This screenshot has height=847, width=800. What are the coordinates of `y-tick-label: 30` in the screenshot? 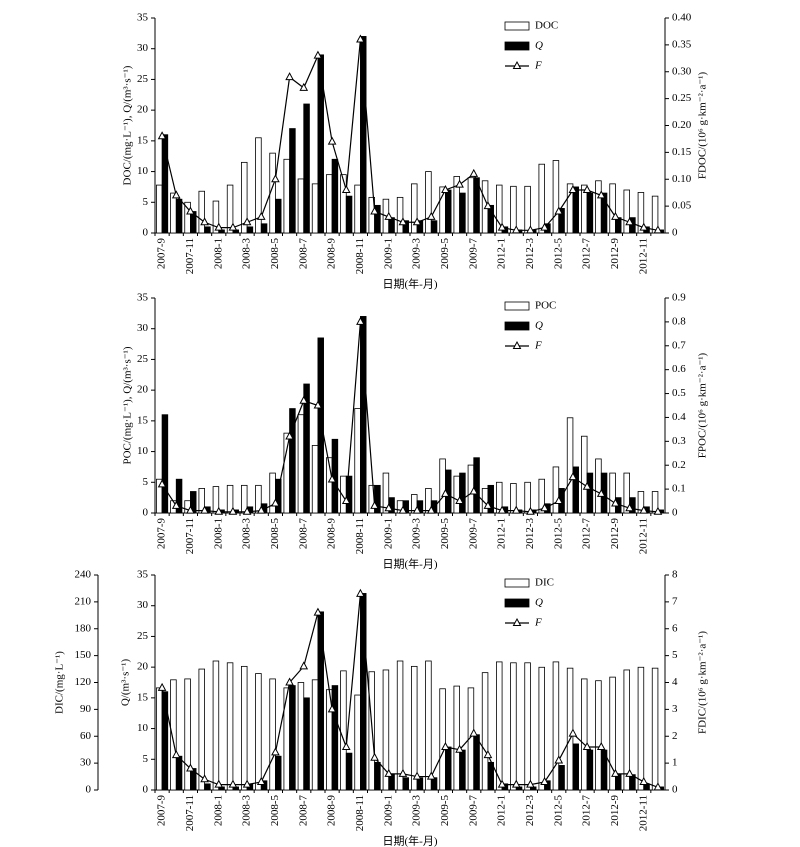 It's located at (143, 605).